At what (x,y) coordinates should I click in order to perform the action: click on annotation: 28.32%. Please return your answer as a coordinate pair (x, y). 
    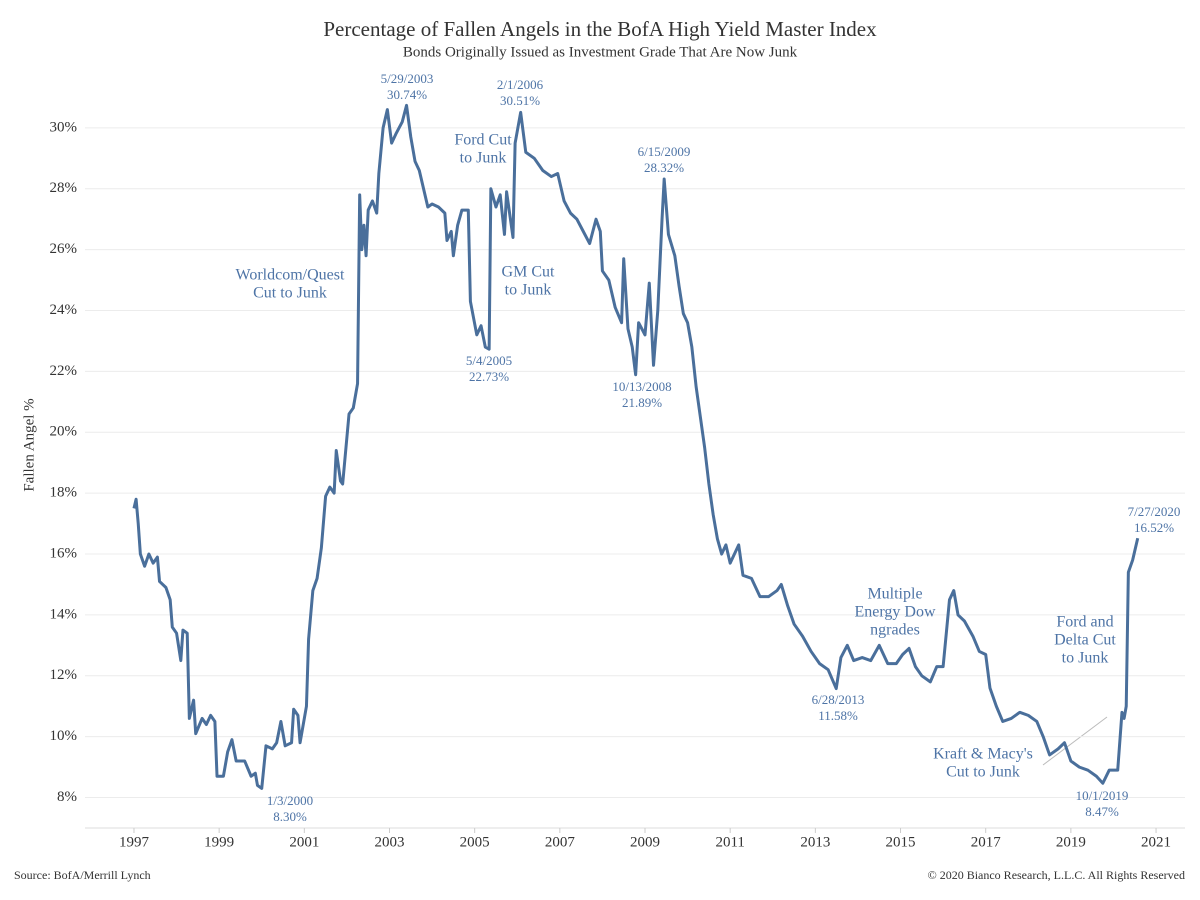
    Looking at the image, I should click on (664, 167).